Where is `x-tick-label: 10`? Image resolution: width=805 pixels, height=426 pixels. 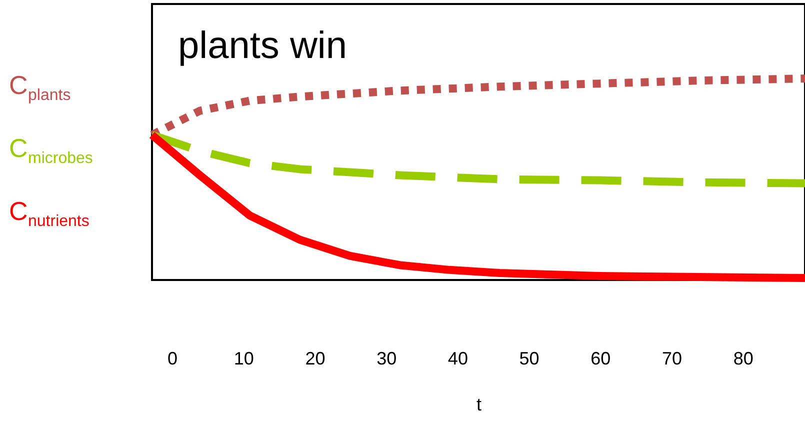
x-tick-label: 10 is located at coordinates (244, 358).